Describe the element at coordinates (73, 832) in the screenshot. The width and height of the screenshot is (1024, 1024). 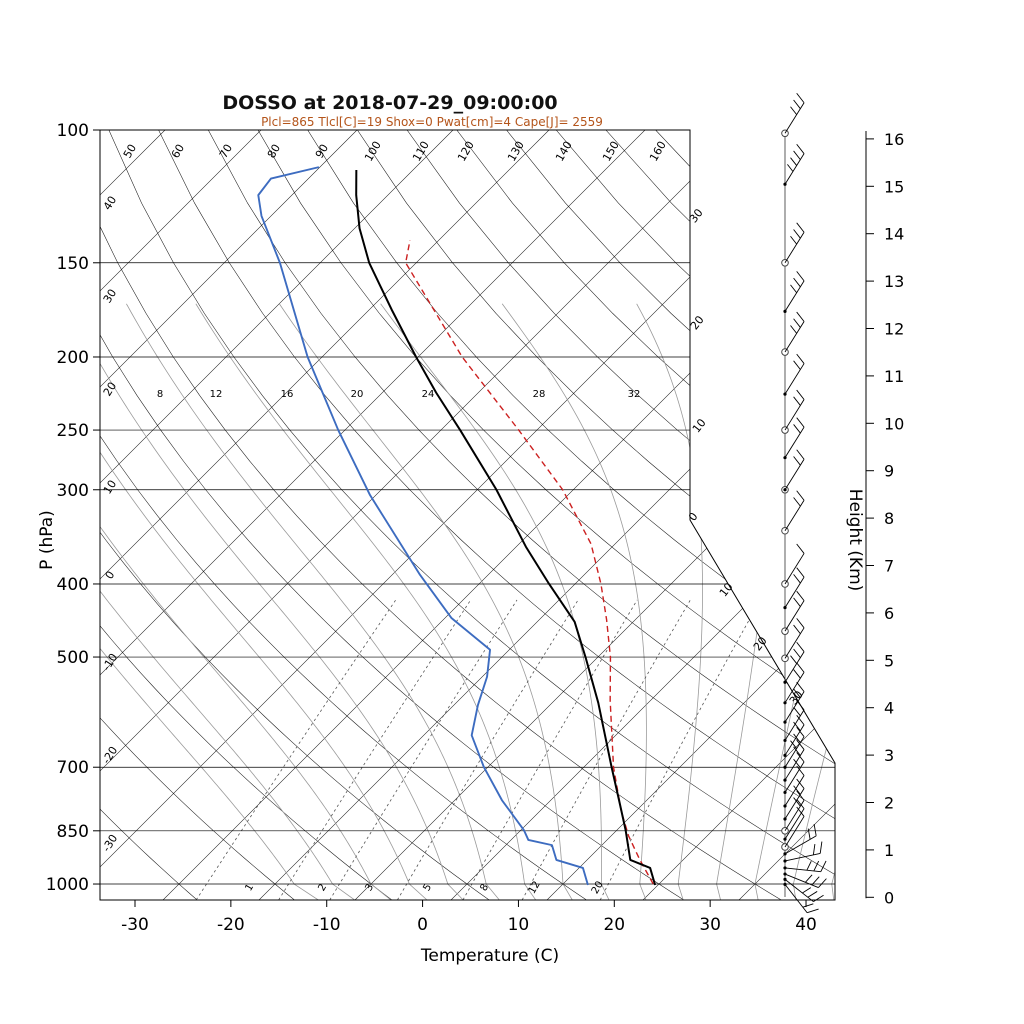
I see `pressure-tick-label: 850` at that location.